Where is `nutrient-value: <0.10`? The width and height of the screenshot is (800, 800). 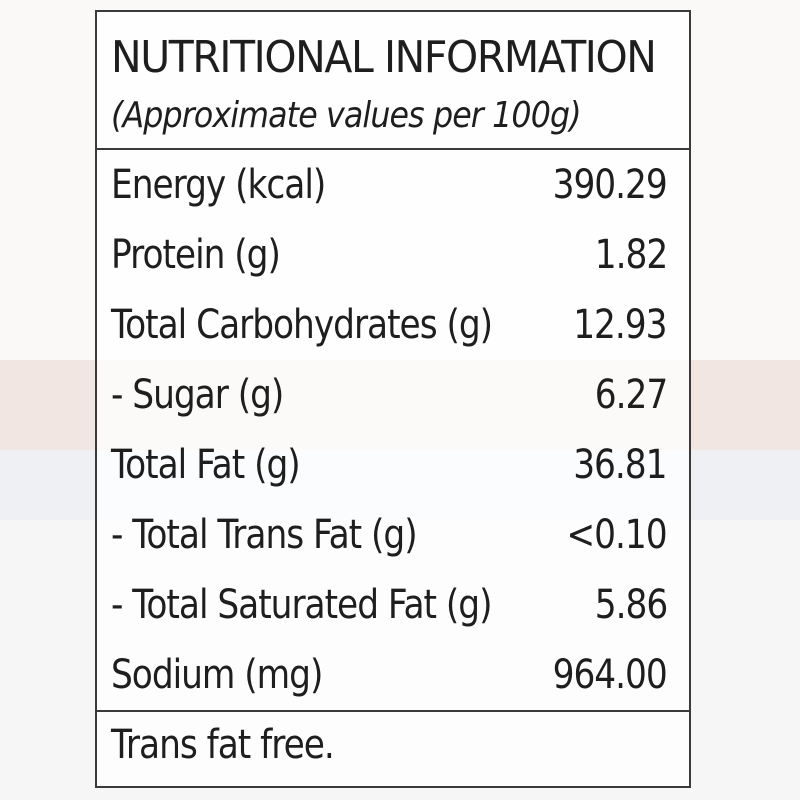
nutrient-value: <0.10 is located at coordinates (617, 535).